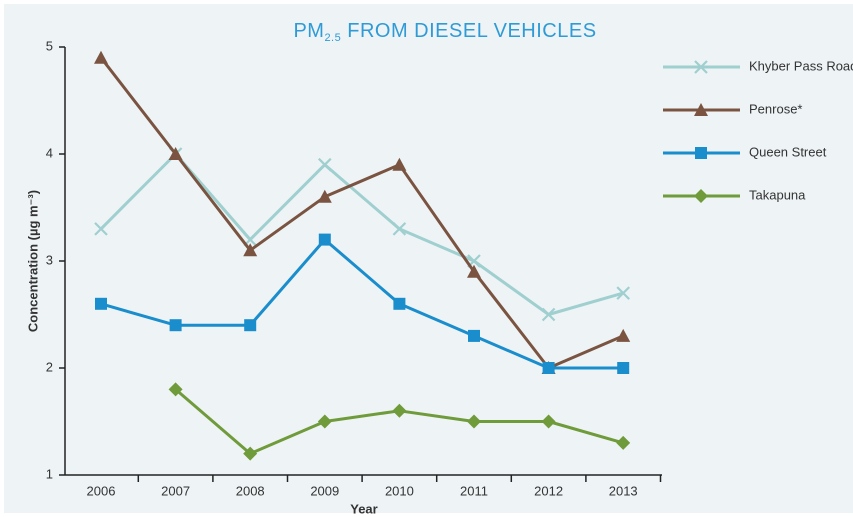 The width and height of the screenshot is (853, 517). Describe the element at coordinates (49, 366) in the screenshot. I see `y-tick-label: 2` at that location.